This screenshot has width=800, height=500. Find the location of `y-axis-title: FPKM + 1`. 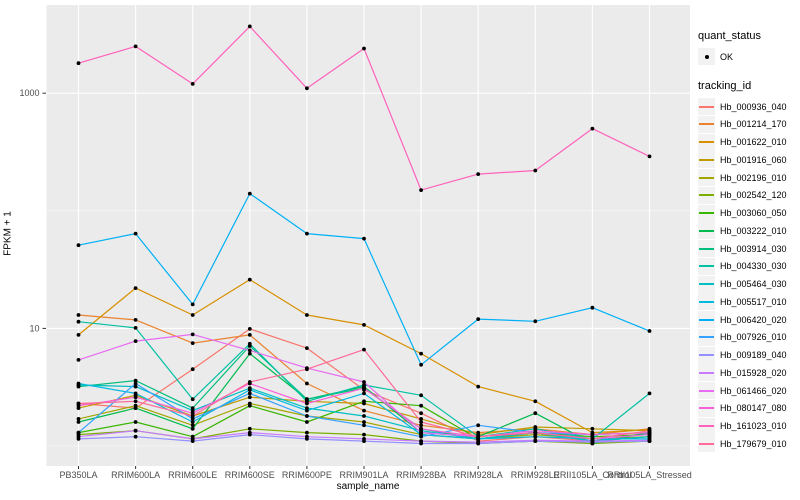

y-axis-title: FPKM + 1 is located at coordinates (8, 233).